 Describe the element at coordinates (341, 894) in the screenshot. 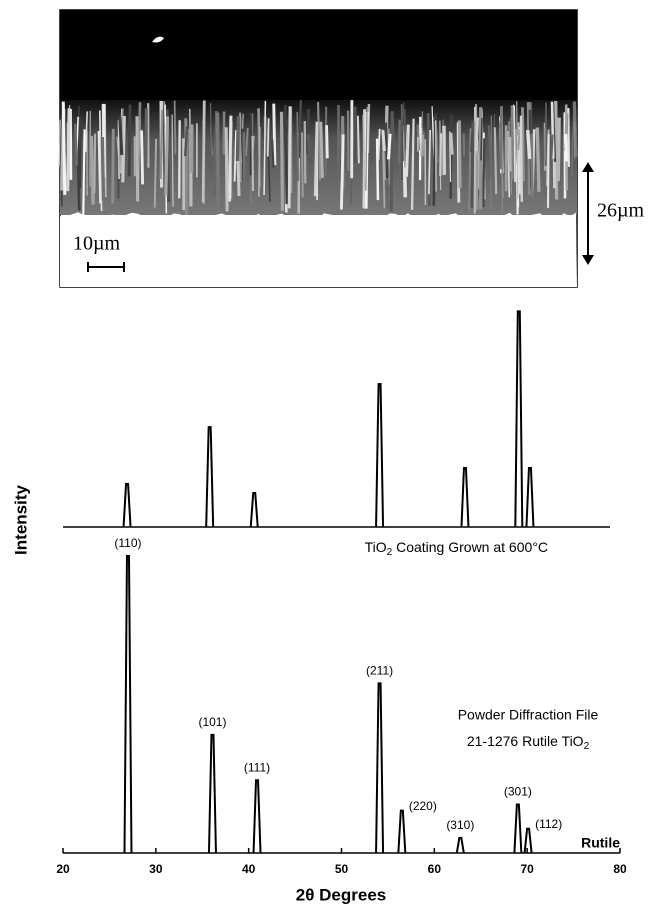

I see `x-axis-label: 2θ Degrees` at that location.